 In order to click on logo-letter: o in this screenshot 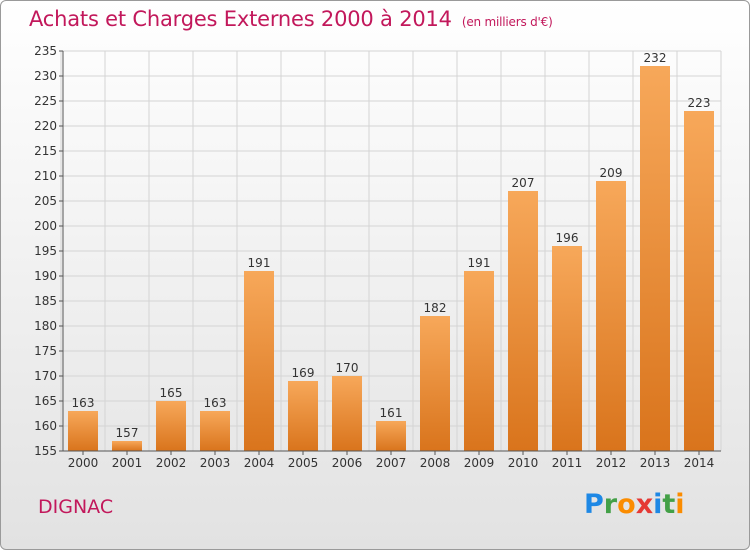, I will do `click(626, 504)`.